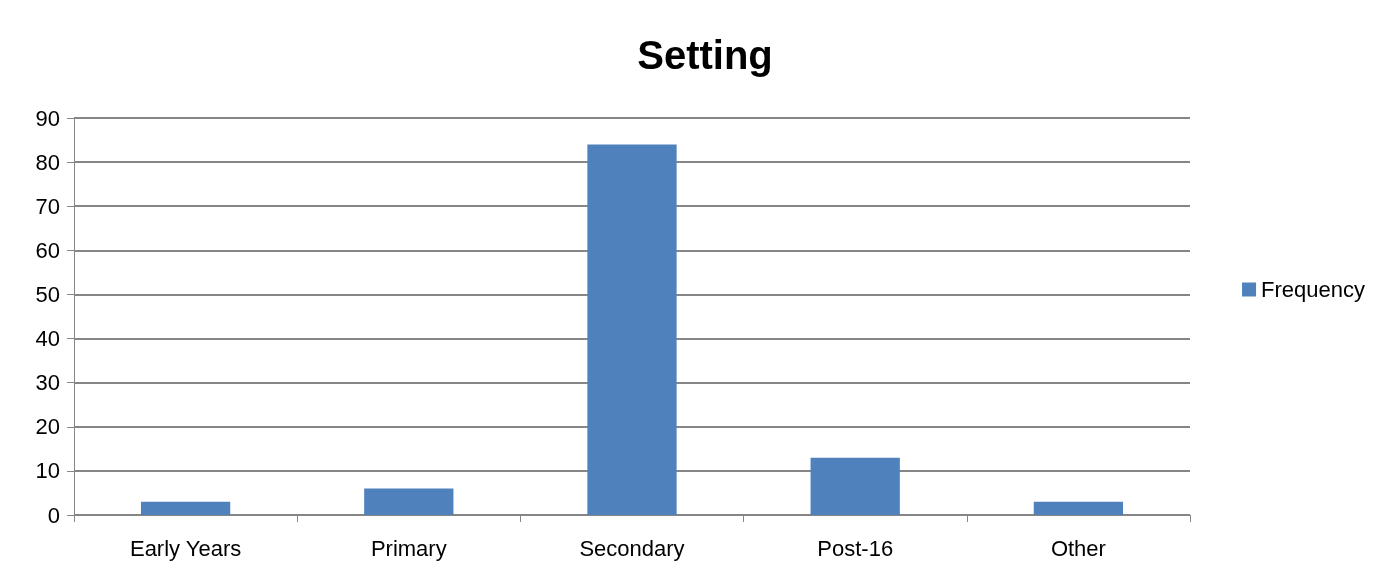 This screenshot has height=579, width=1400. I want to click on y-tick-label: 70, so click(47, 206).